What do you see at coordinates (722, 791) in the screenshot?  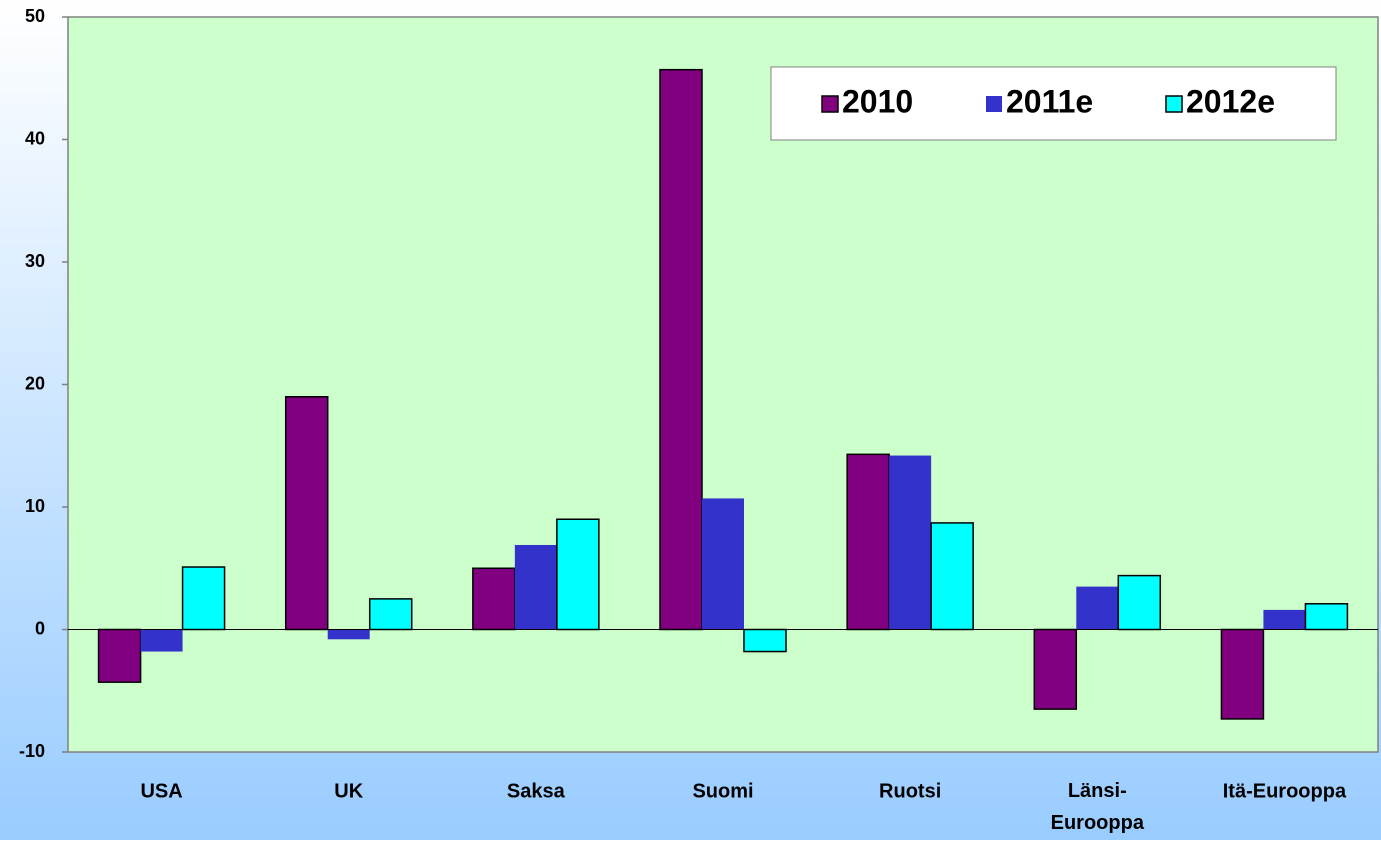 I see `x-tick-label: Suomi` at bounding box center [722, 791].